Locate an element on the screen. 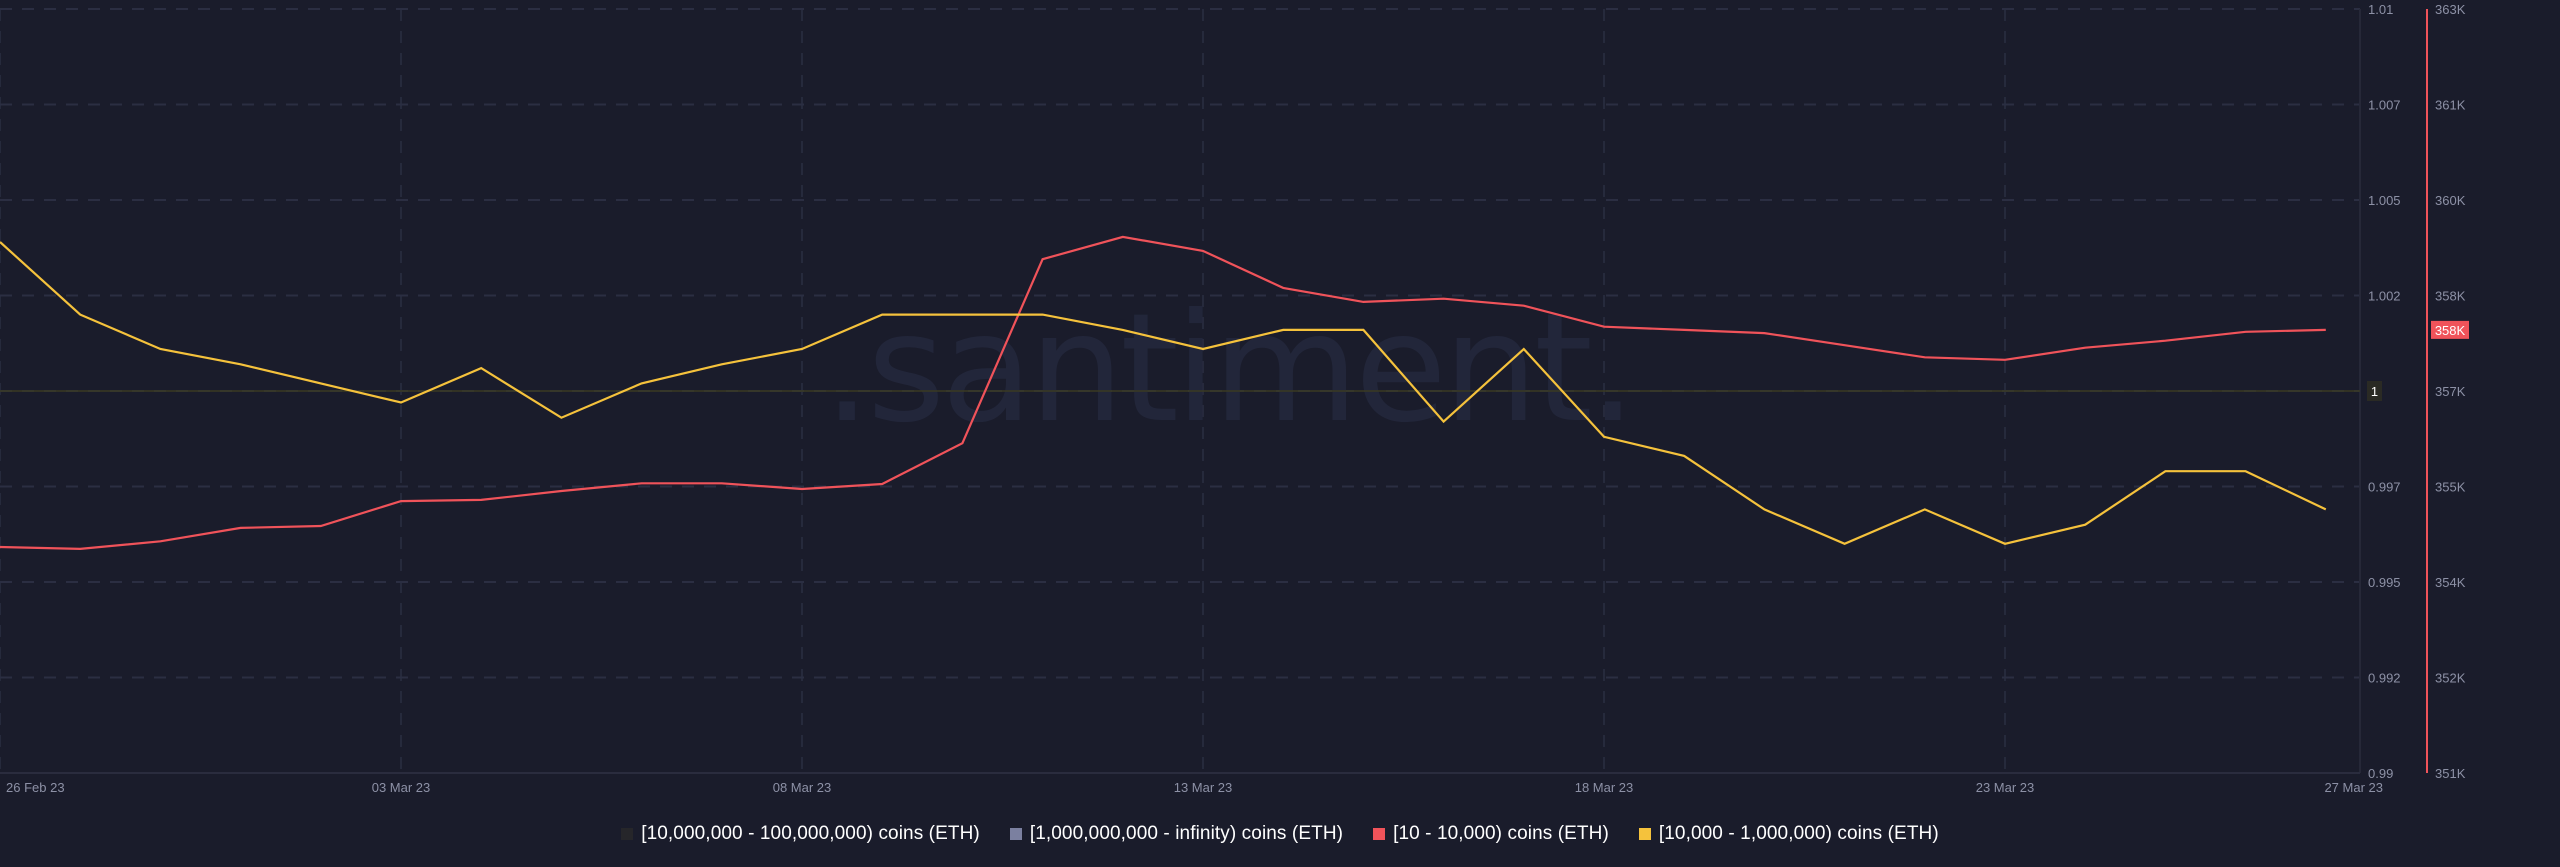  left-axis-tick-label: 1.002 is located at coordinates (2384, 296).